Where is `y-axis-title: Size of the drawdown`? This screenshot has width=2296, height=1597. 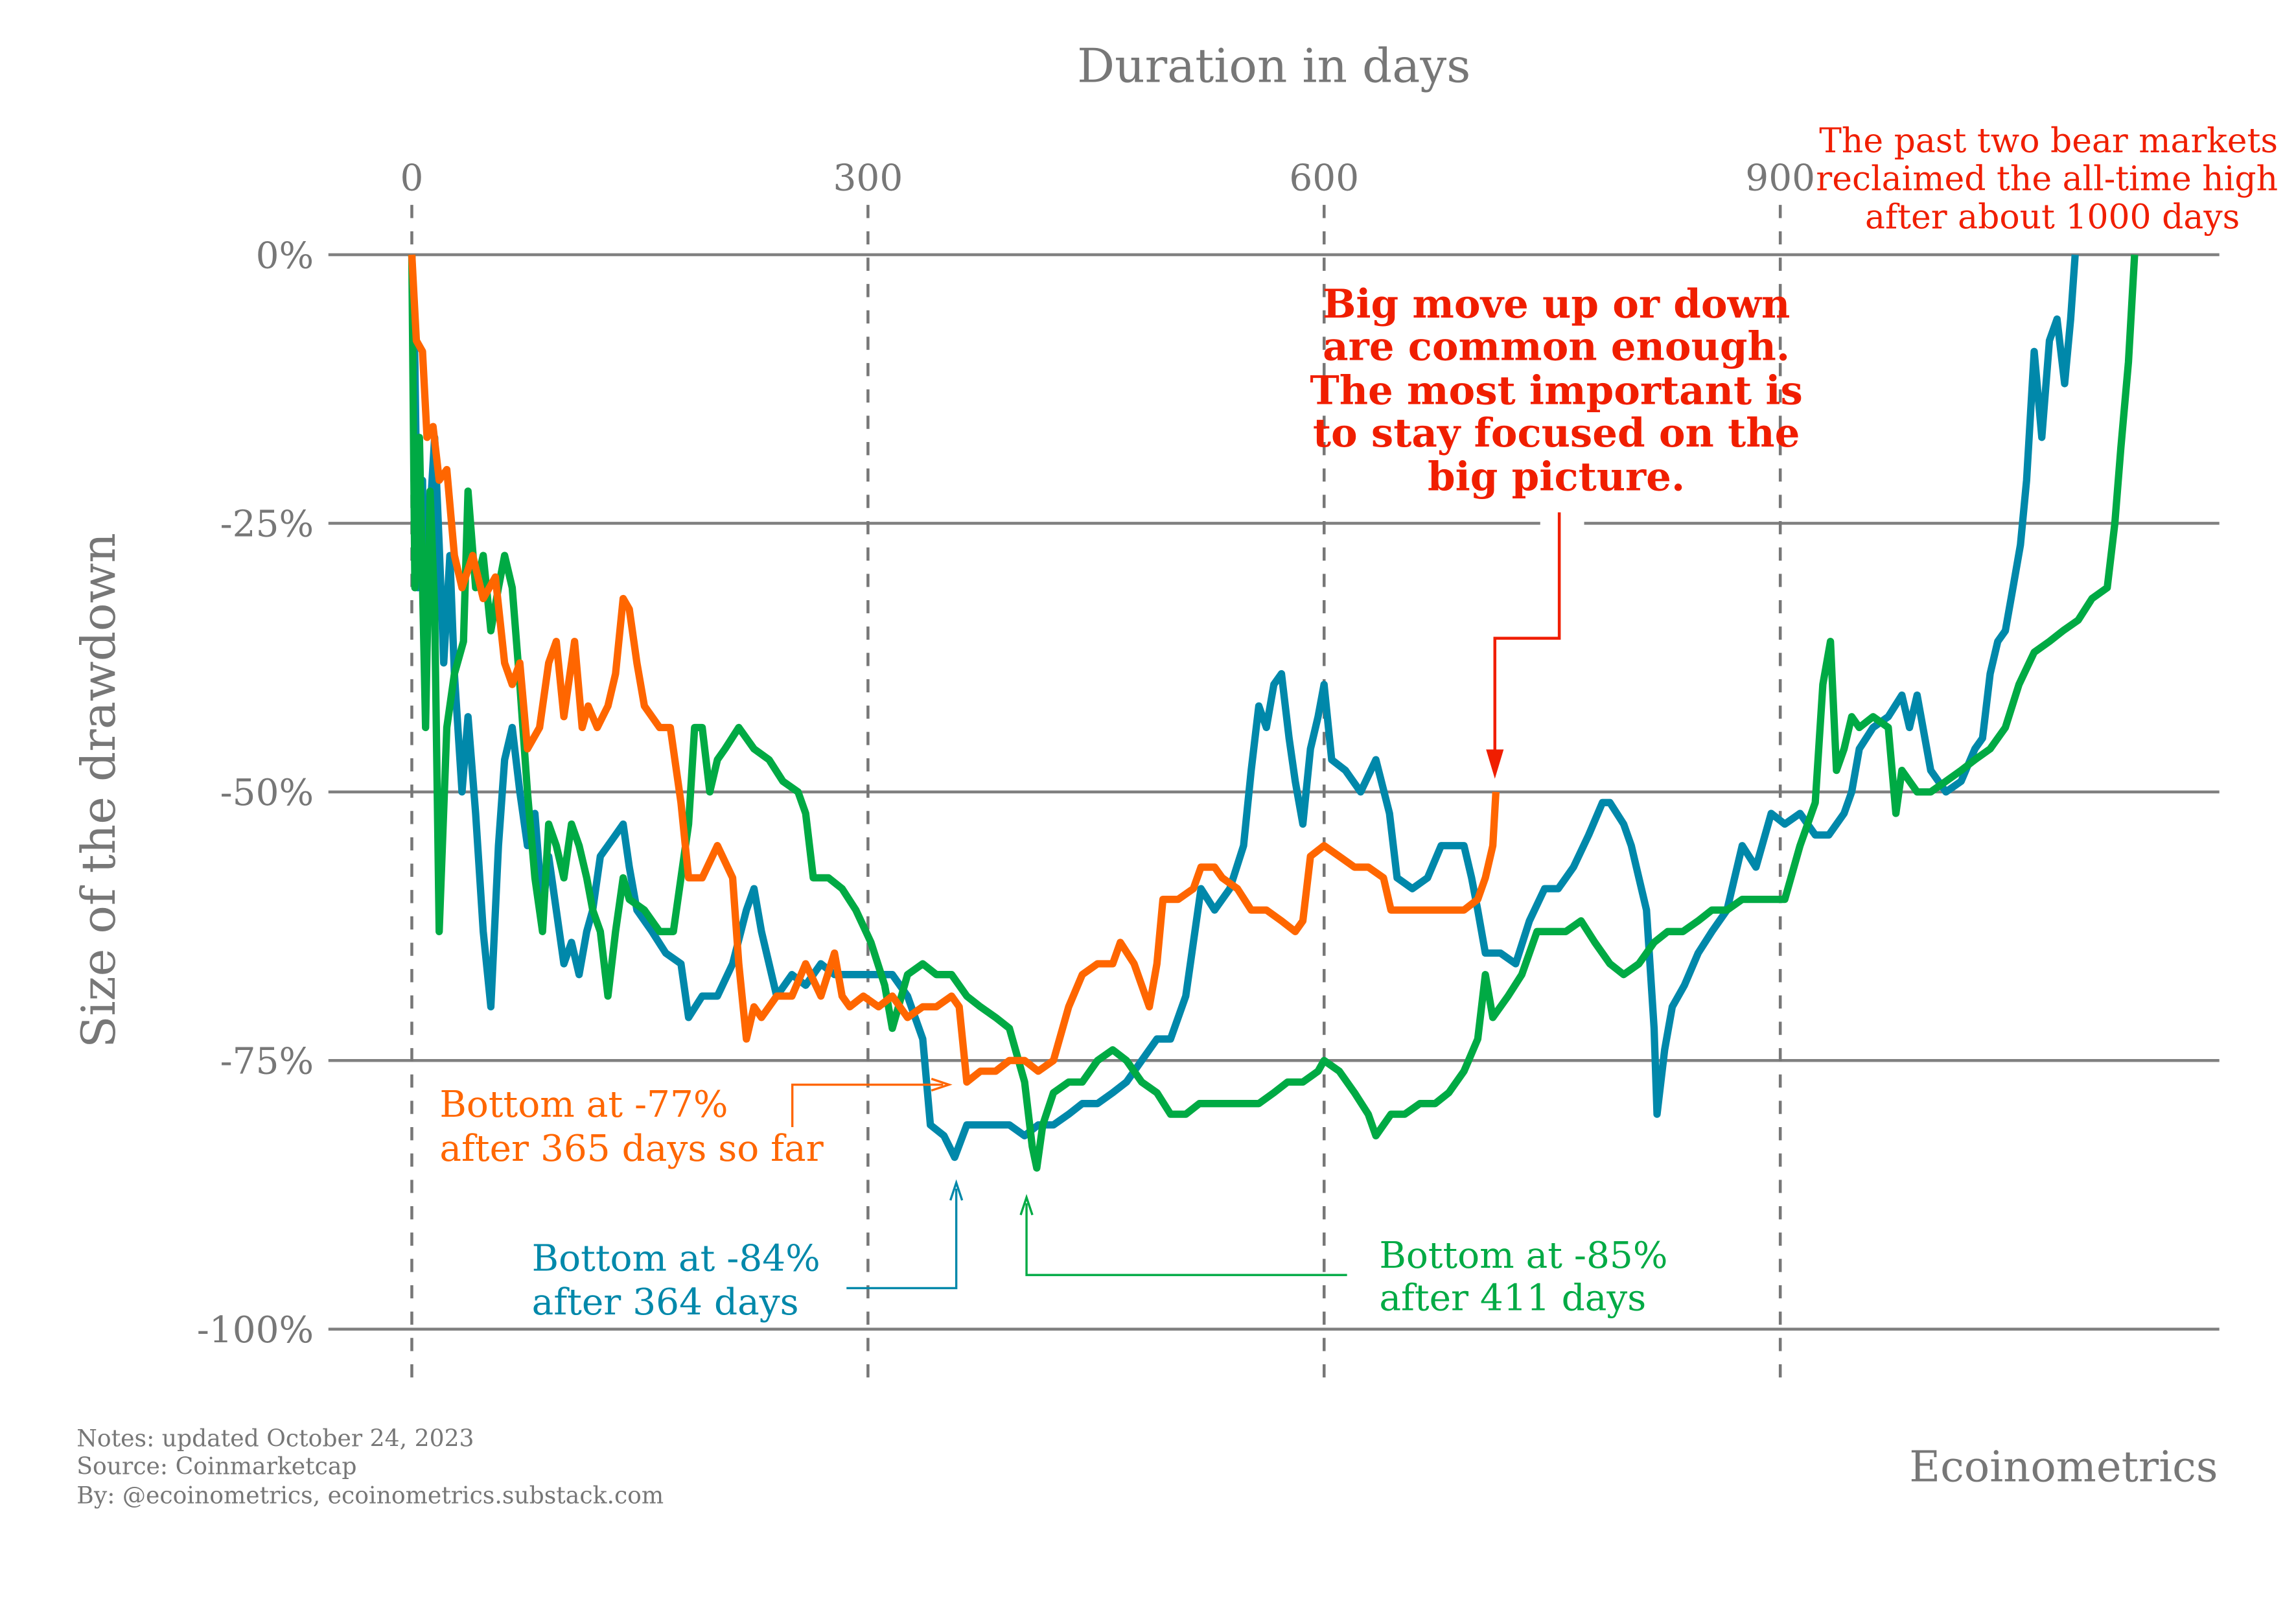 y-axis-title: Size of the drawdown is located at coordinates (99, 790).